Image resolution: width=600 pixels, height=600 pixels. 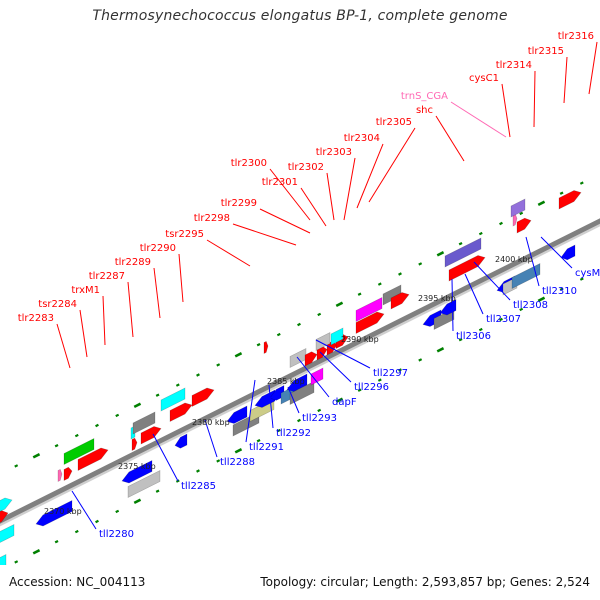 What do you see at coordinates (576, 36) in the screenshot?
I see `label-tlr2316: tlr2316` at bounding box center [576, 36].